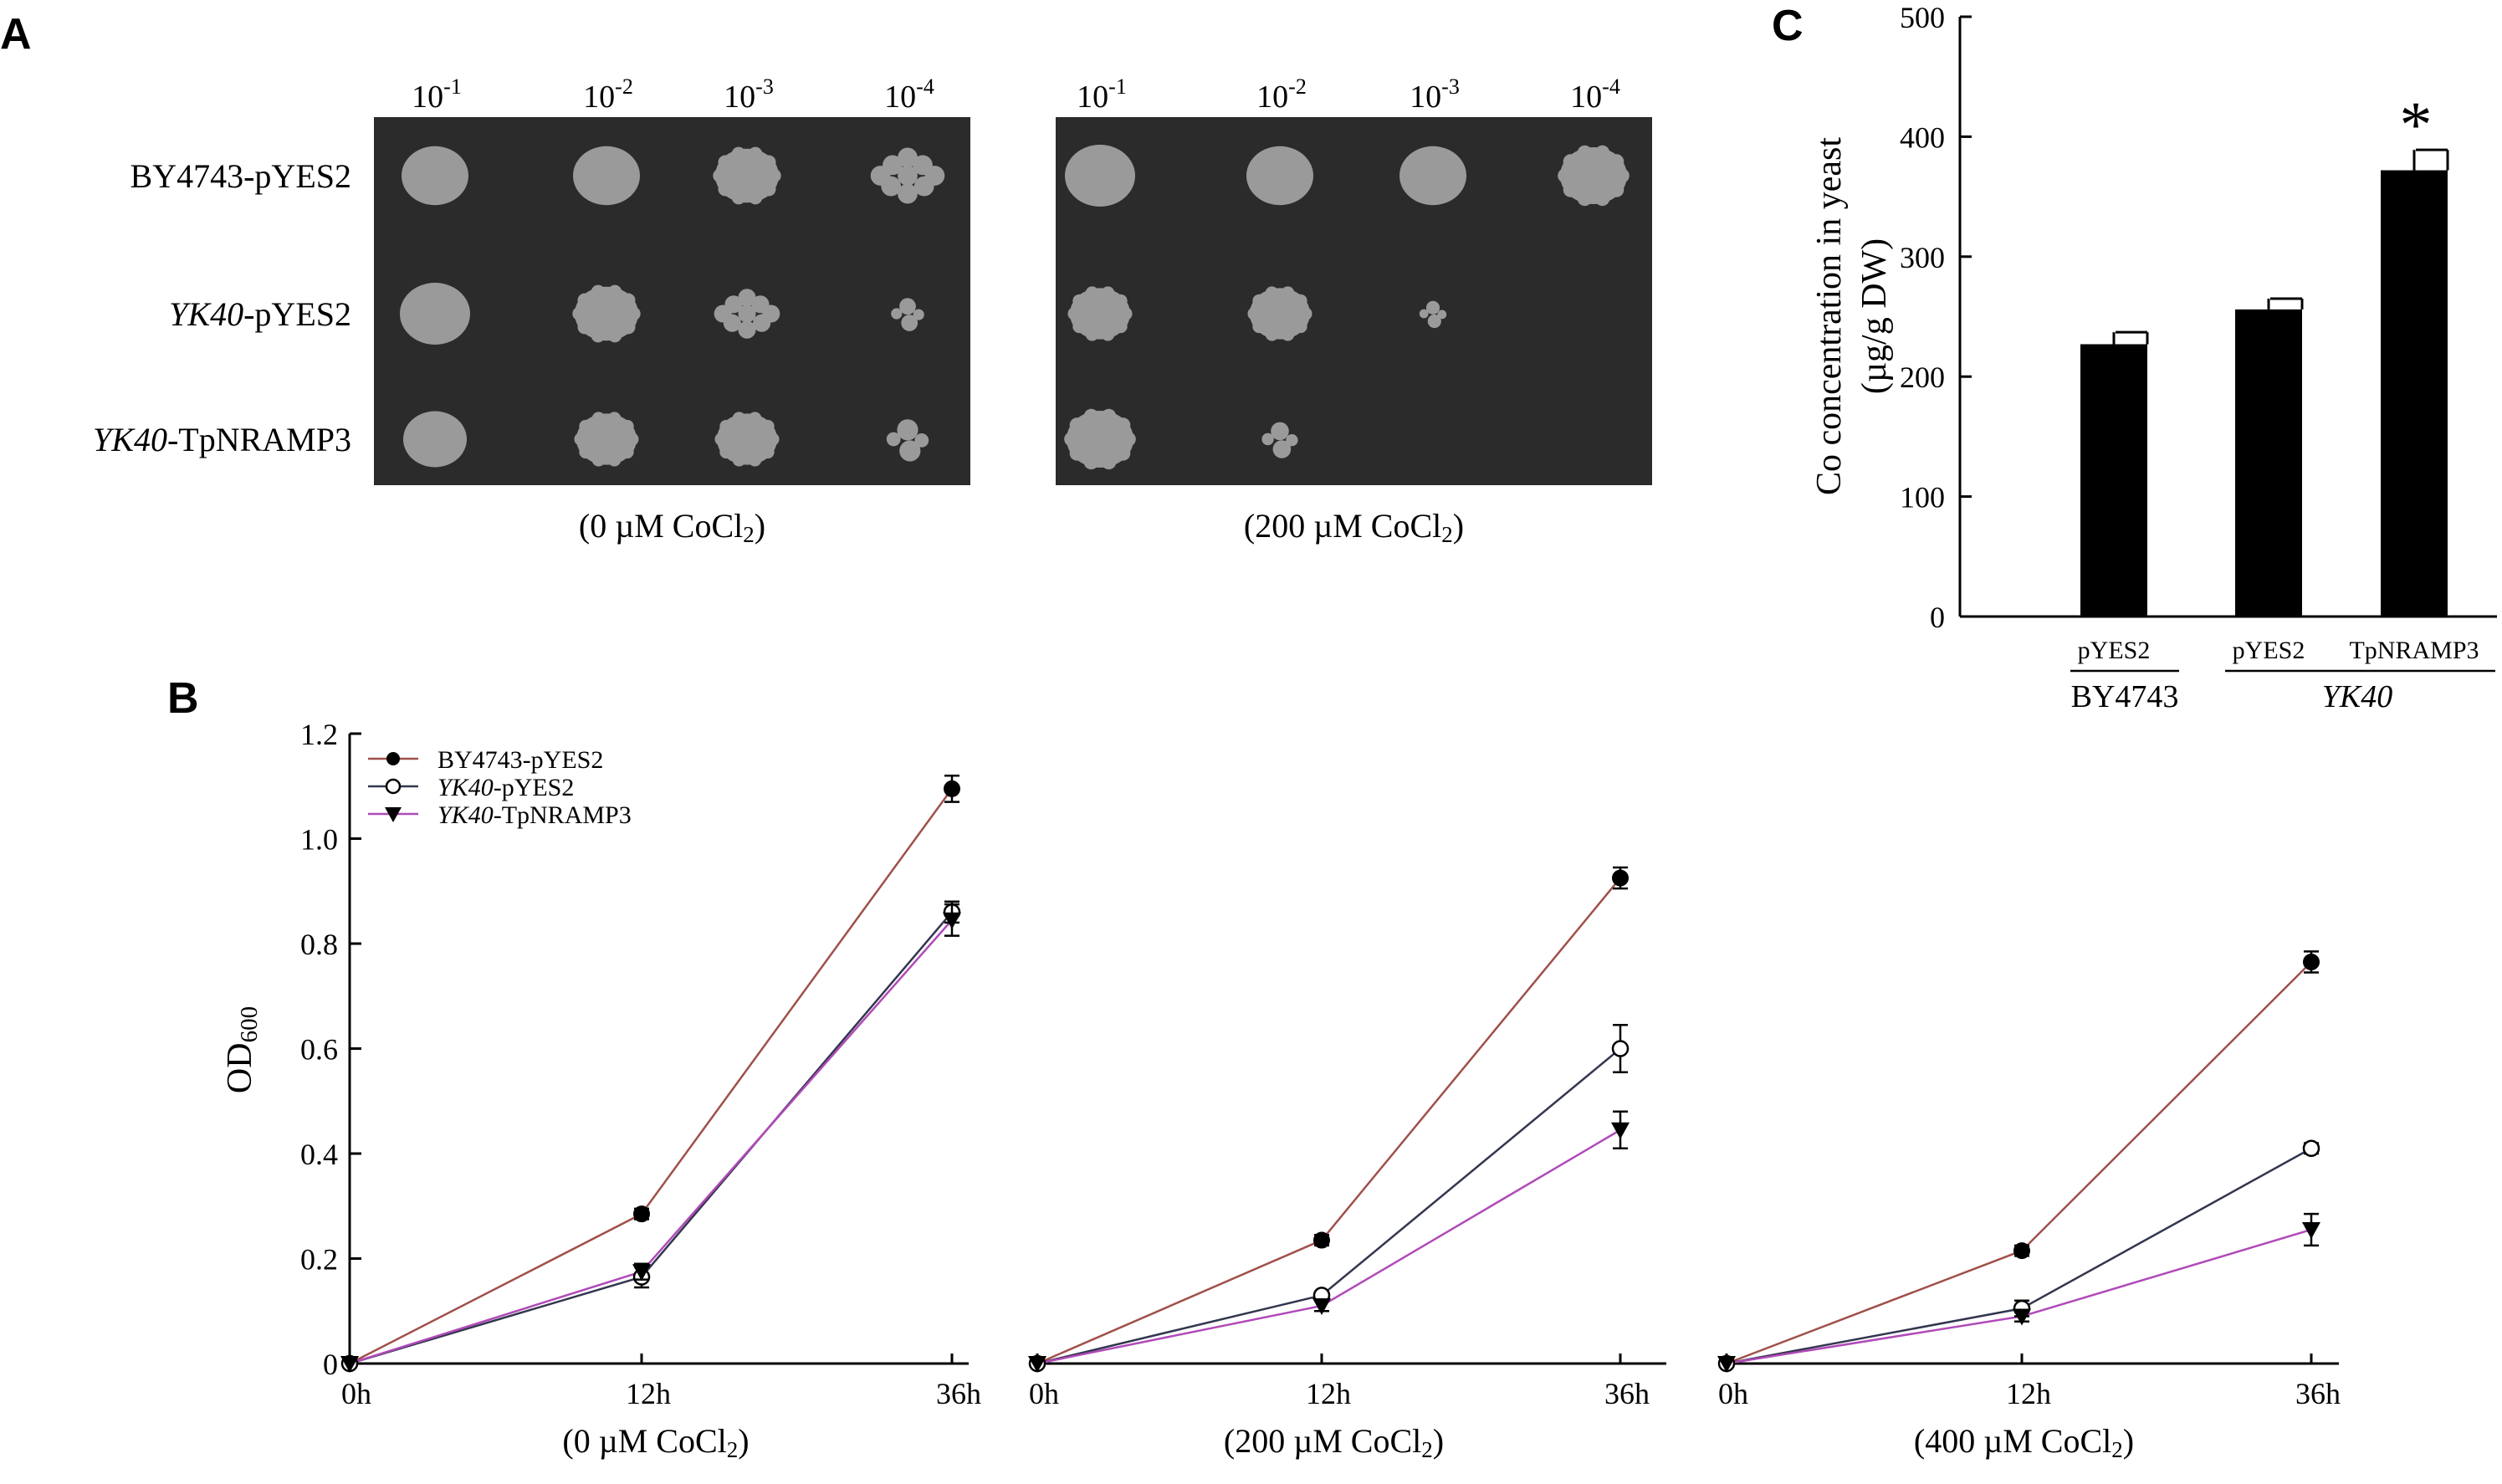 This screenshot has height=1484, width=2502. I want to click on panel-label-a: A, so click(16, 34).